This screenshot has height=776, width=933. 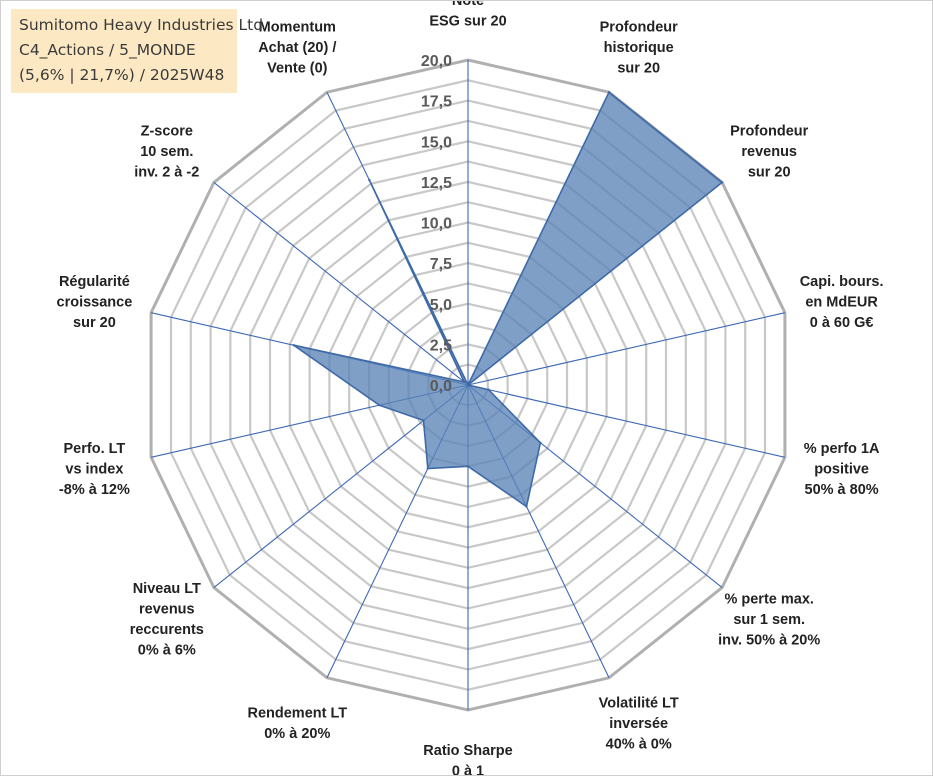 I want to click on axis-label: Profondeur historique sur 20, so click(x=639, y=48).